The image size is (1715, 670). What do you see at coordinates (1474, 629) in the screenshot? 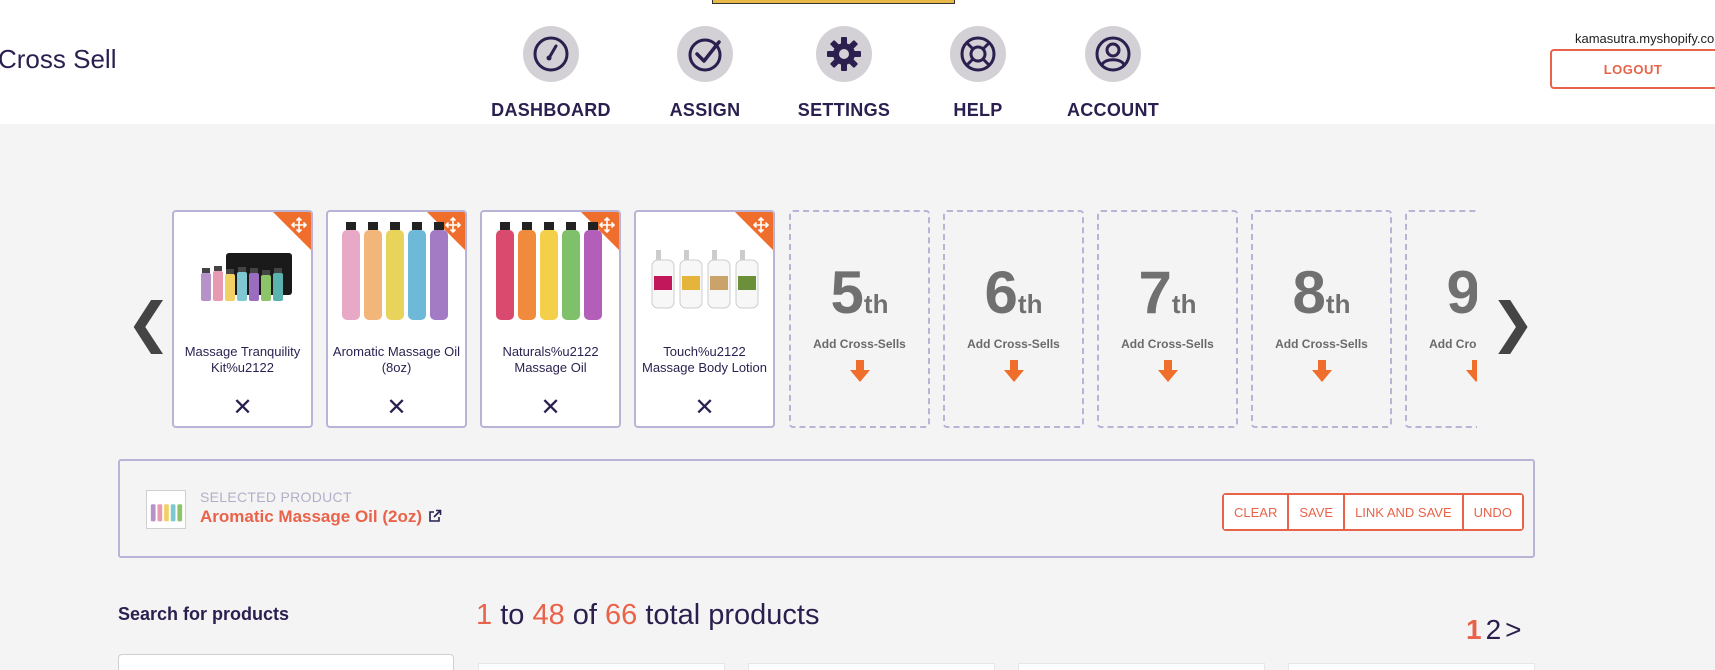
I see `page-current: 1` at bounding box center [1474, 629].